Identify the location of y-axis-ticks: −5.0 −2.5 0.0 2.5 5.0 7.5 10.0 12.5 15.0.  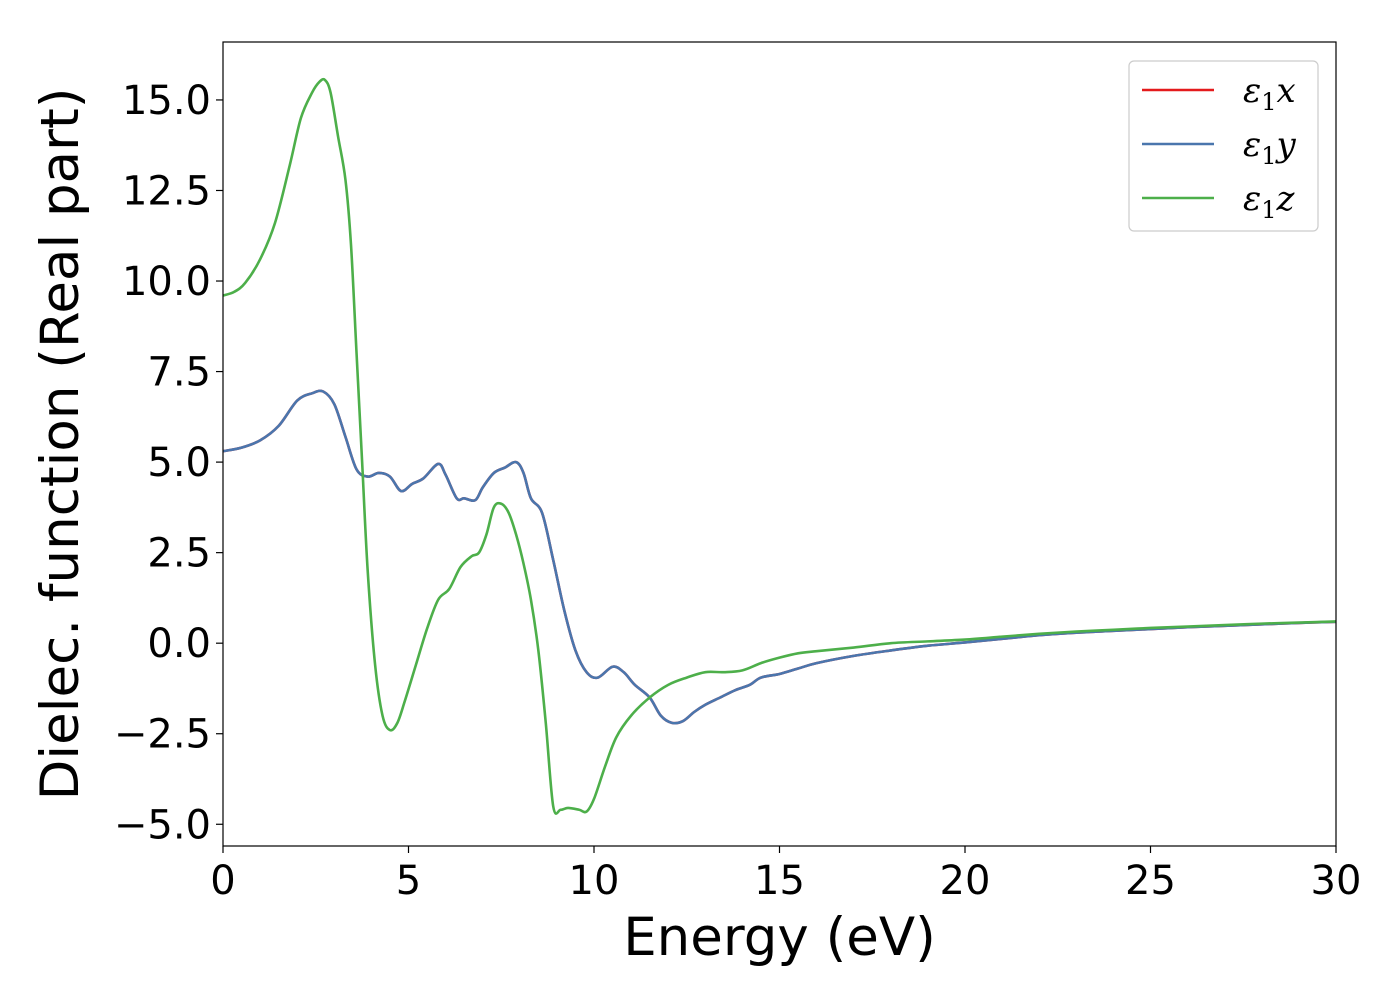
(168, 463).